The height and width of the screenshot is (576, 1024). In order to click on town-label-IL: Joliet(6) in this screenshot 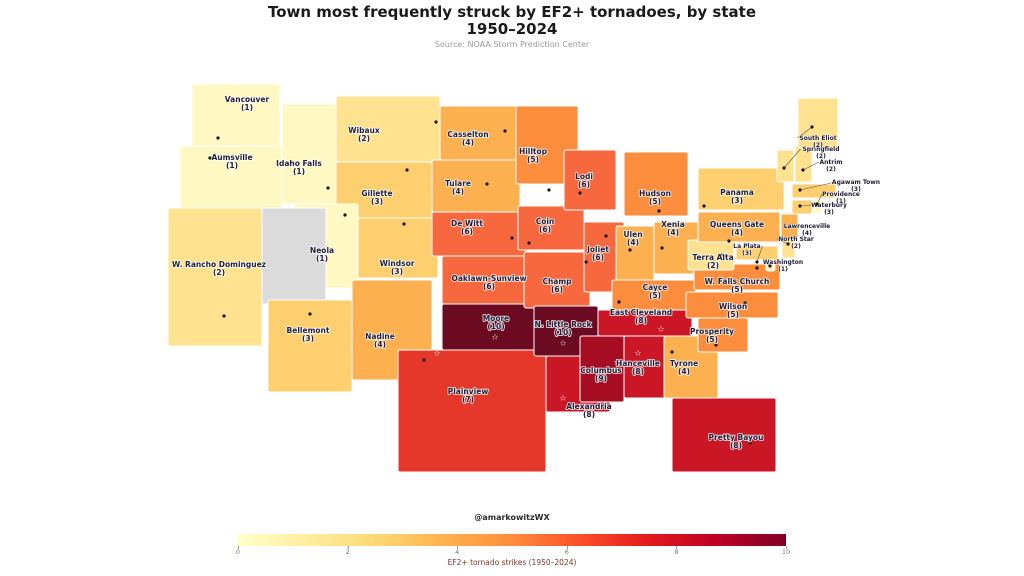, I will do `click(597, 253)`.